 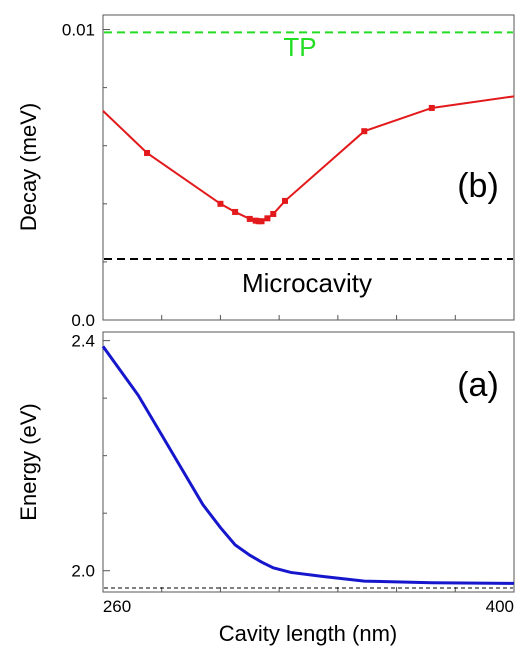 What do you see at coordinates (28, 167) in the screenshot?
I see `decay-y-axis-label: Decay (meV)` at bounding box center [28, 167].